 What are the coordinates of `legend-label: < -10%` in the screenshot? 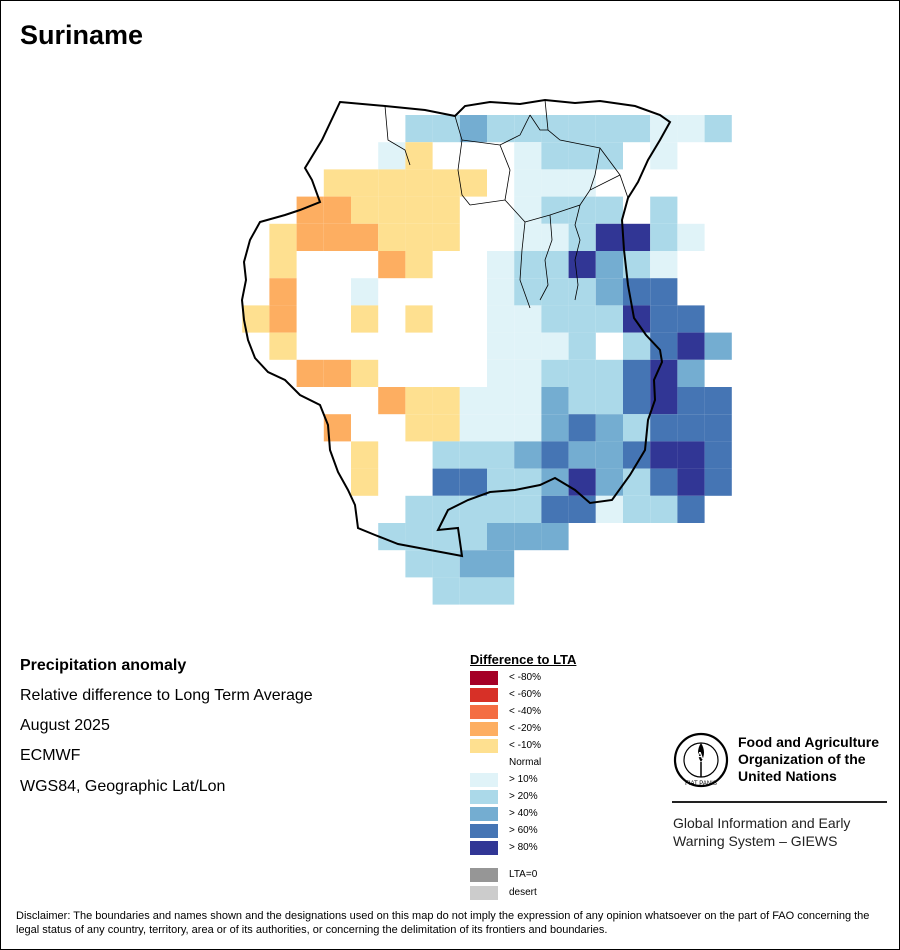 It's located at (525, 745).